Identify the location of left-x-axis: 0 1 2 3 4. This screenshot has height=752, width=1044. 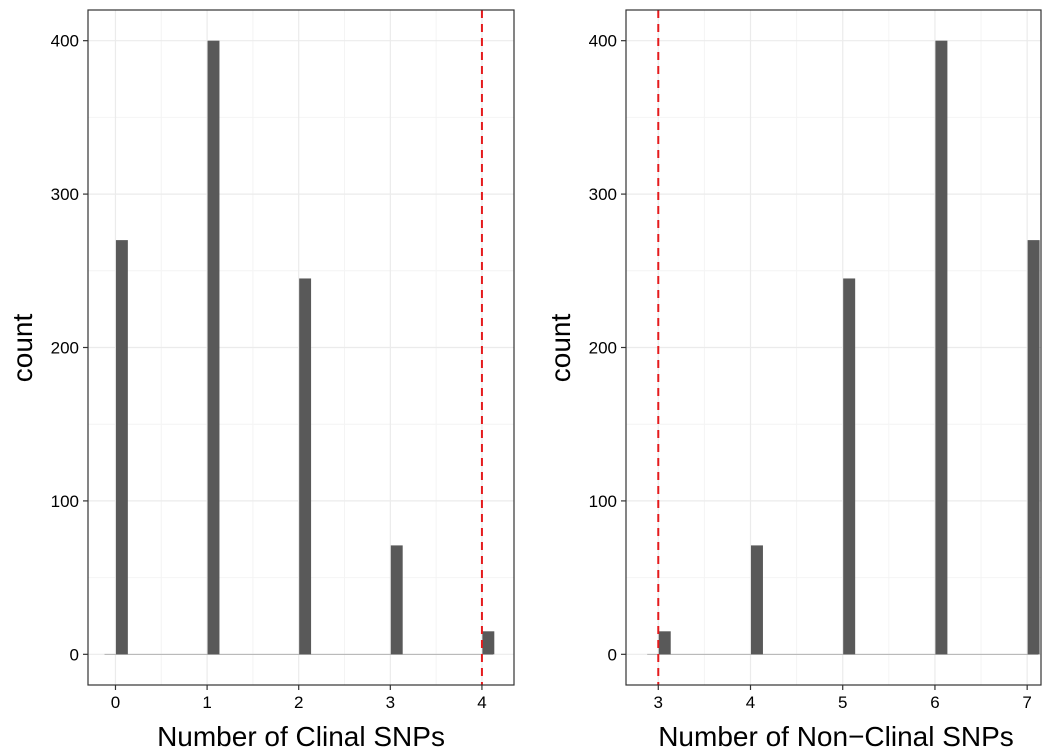
(299, 698).